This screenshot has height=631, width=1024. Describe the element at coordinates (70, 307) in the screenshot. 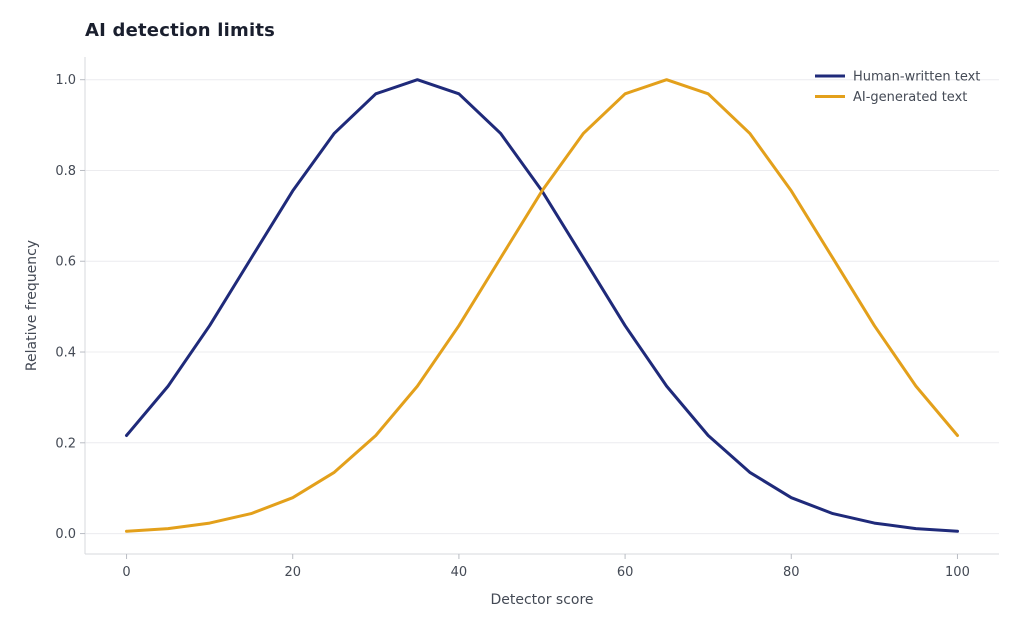

I see `y-axis-ticks: 0.0 0.2 0.4 0.6 0.8 1.0` at that location.